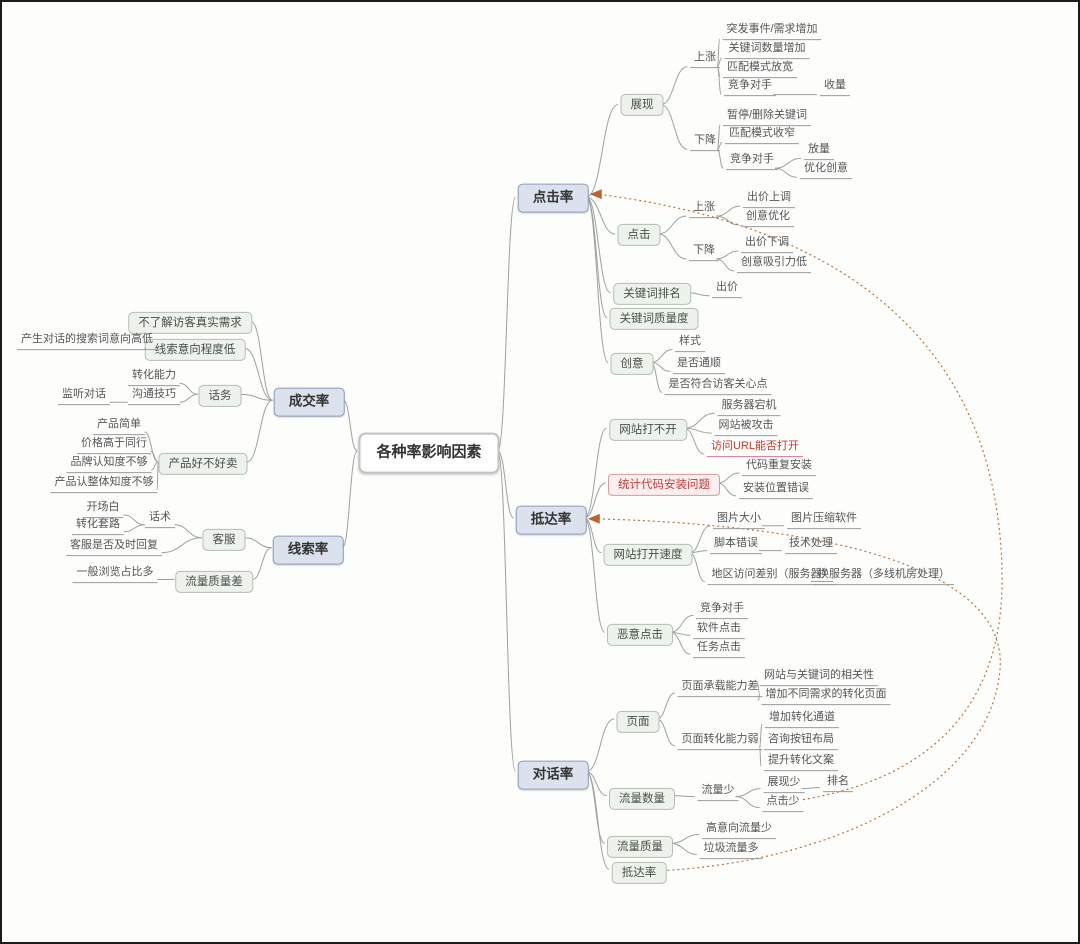 The image size is (1080, 944). What do you see at coordinates (760, 69) in the screenshot?
I see `mindmap-node-c1a3: 匹配模式放宽` at bounding box center [760, 69].